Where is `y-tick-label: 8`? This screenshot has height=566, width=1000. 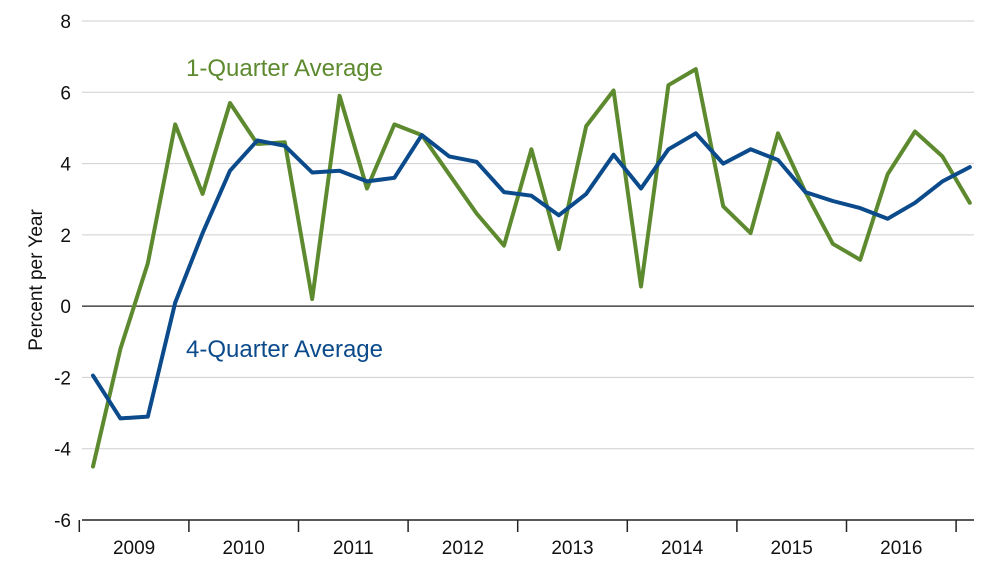 y-tick-label: 8 is located at coordinates (65, 22).